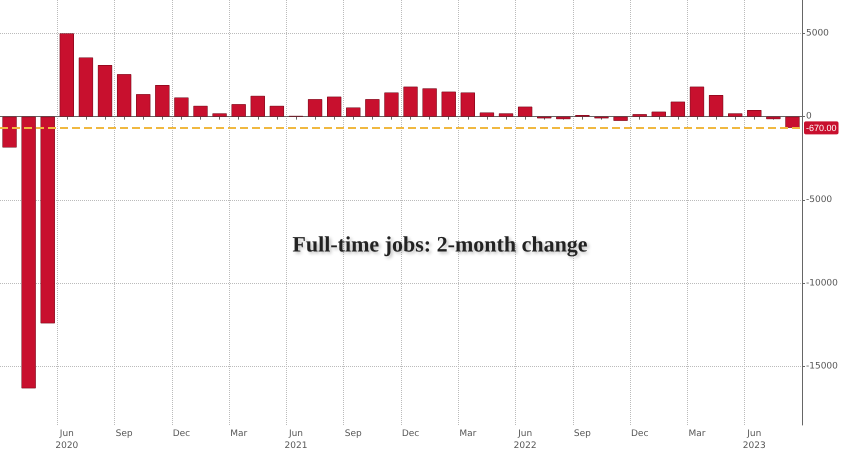 The height and width of the screenshot is (452, 848). Describe the element at coordinates (822, 367) in the screenshot. I see `y-tick-label: -15000` at that location.